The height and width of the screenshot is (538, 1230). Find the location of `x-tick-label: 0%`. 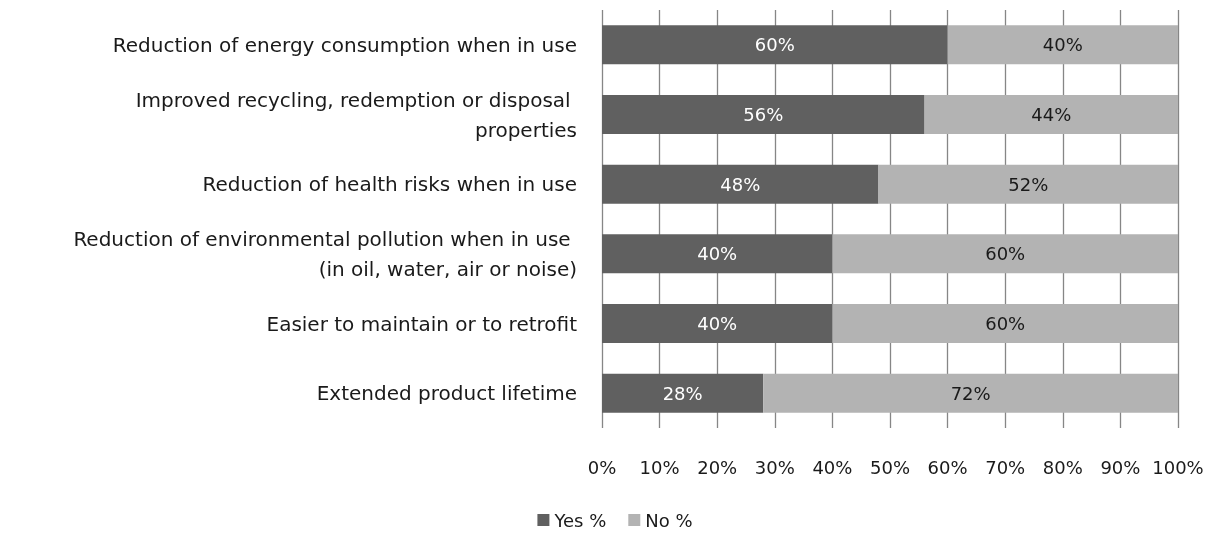

x-tick-label: 0% is located at coordinates (602, 467).